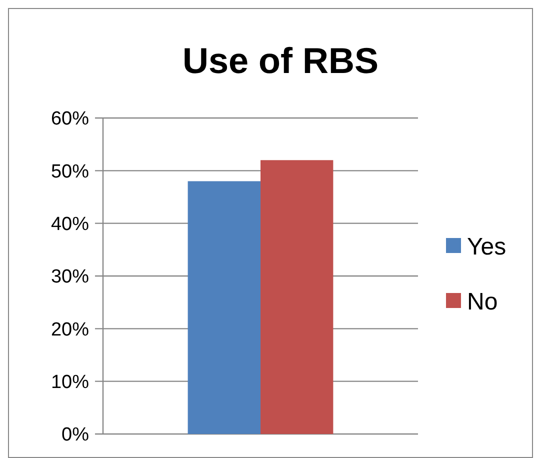  I want to click on y-tick-label: 40%, so click(70, 224).